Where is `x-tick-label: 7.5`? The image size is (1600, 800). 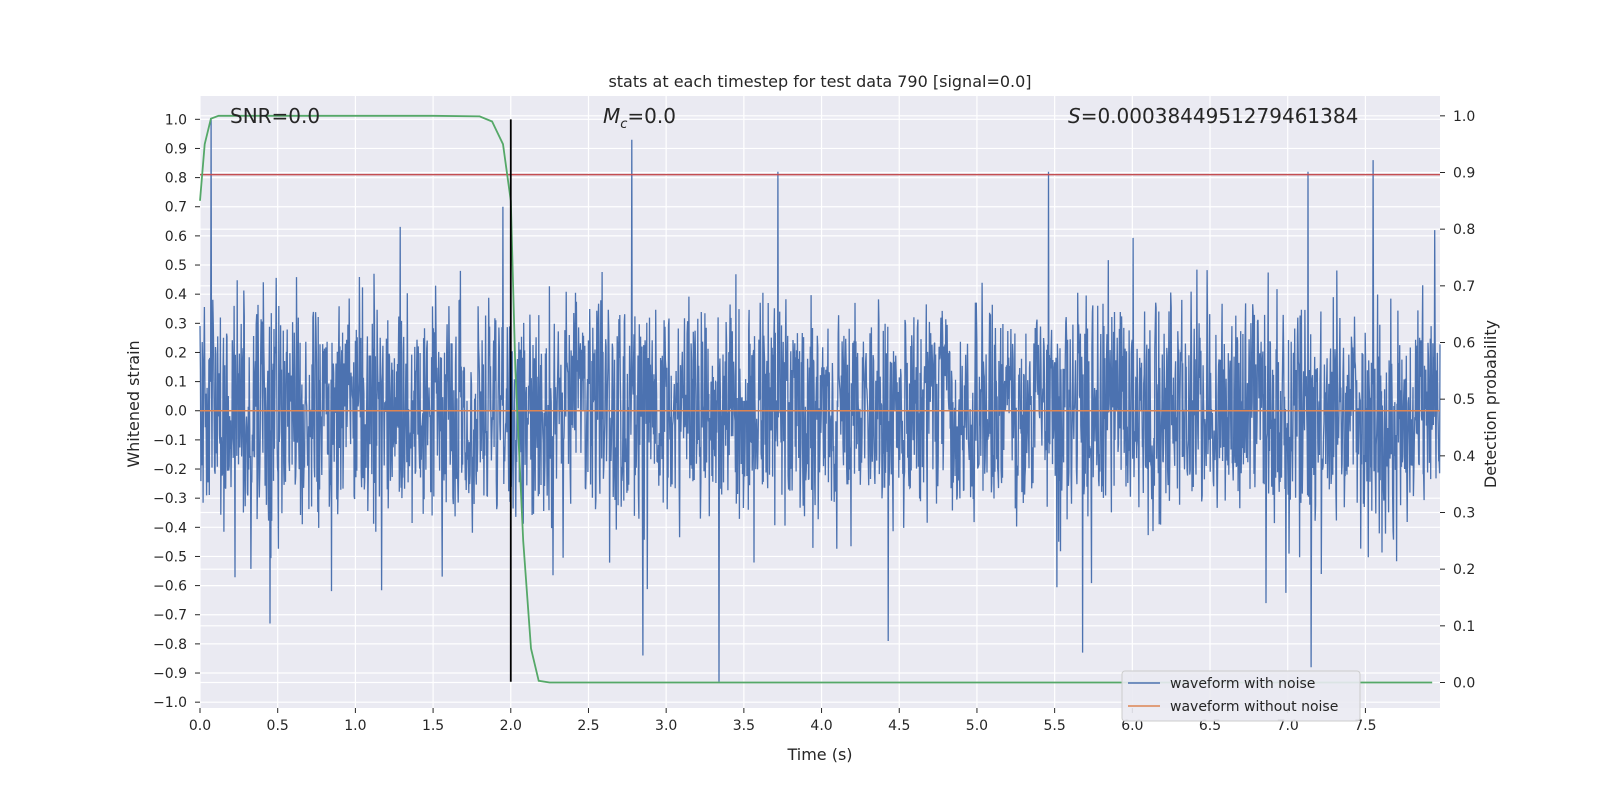
x-tick-label: 7.5 is located at coordinates (1365, 726).